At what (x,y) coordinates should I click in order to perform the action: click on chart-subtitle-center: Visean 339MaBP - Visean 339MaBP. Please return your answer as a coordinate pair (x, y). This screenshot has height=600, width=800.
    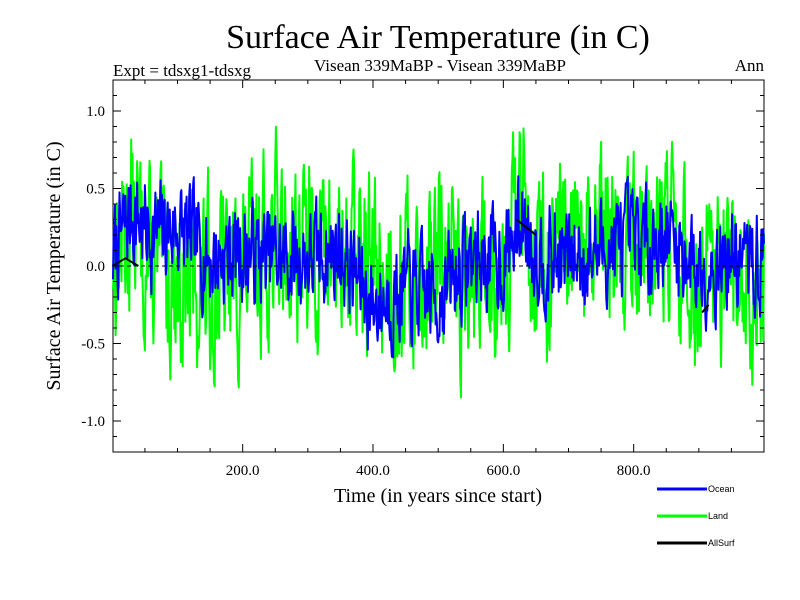
    Looking at the image, I should click on (440, 65).